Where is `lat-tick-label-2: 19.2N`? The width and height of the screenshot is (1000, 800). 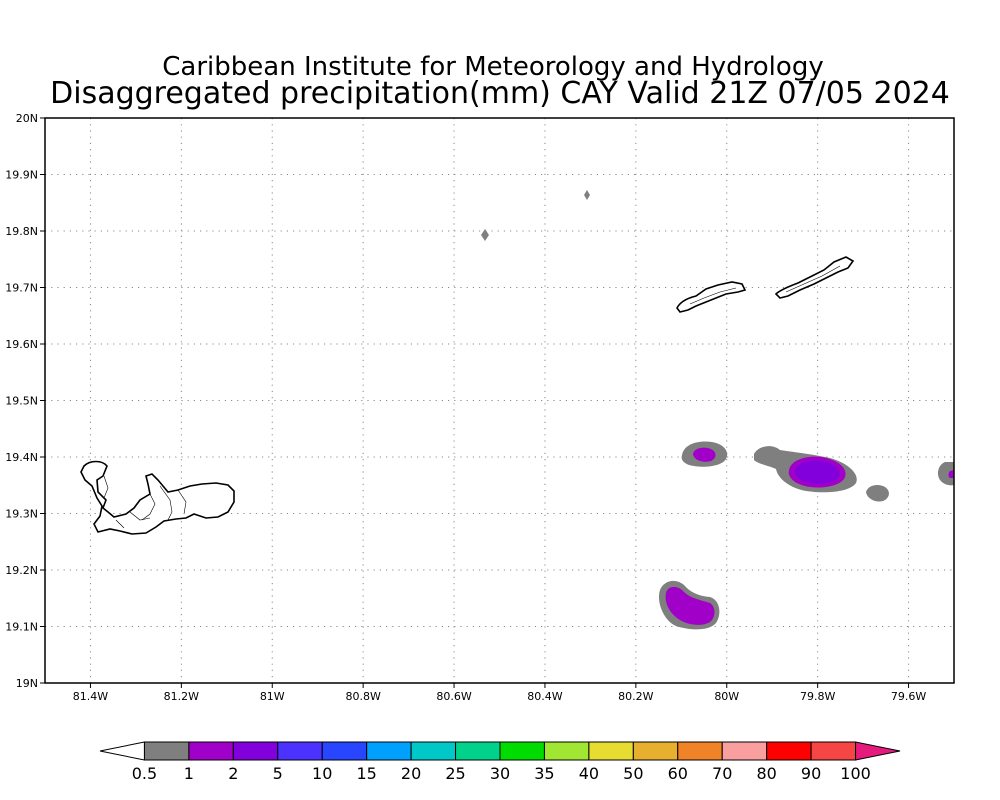 lat-tick-label-2: 19.2N is located at coordinates (21, 570).